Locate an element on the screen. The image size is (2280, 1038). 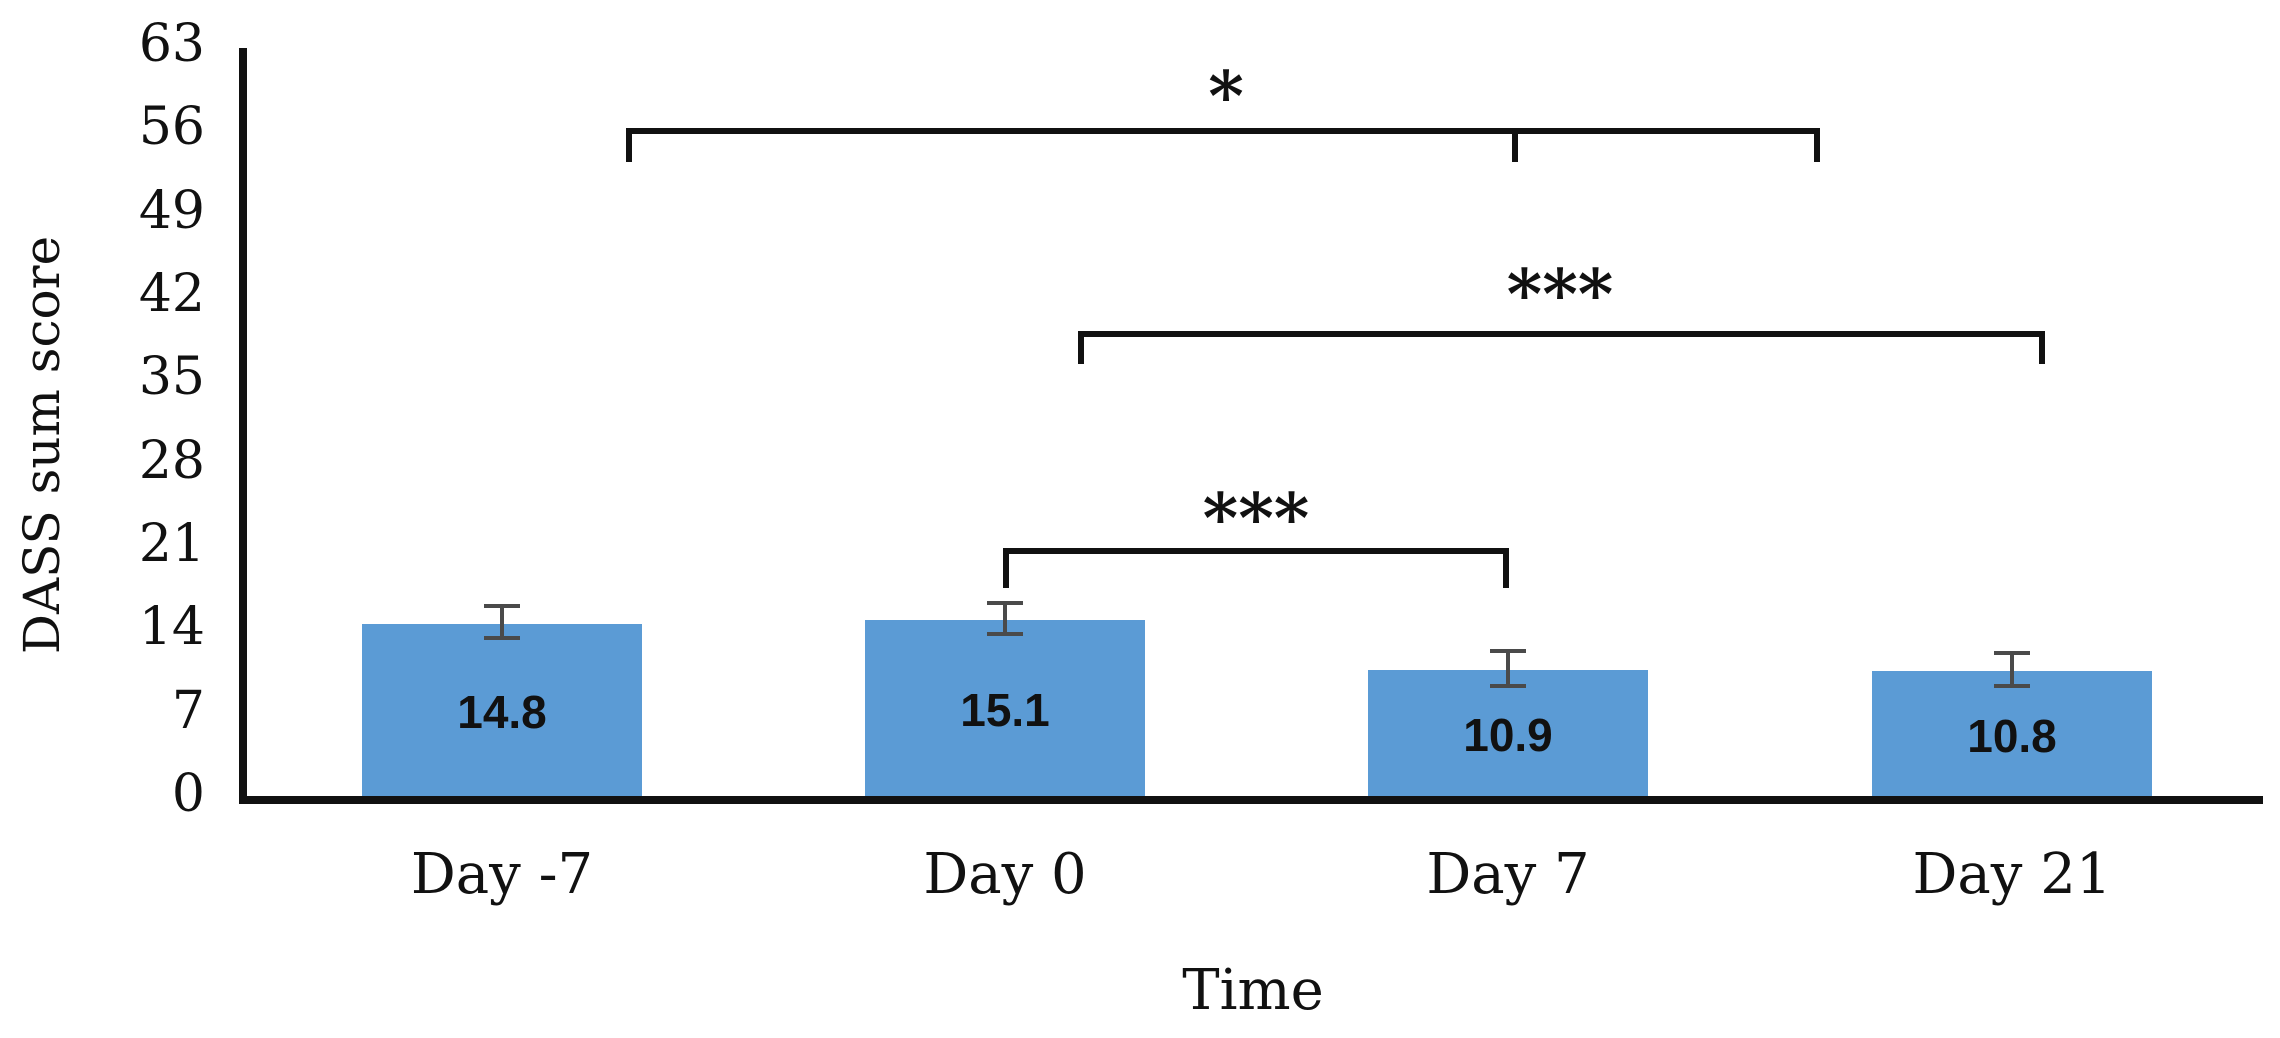
x-tick-label: Day 21 is located at coordinates (2012, 874).